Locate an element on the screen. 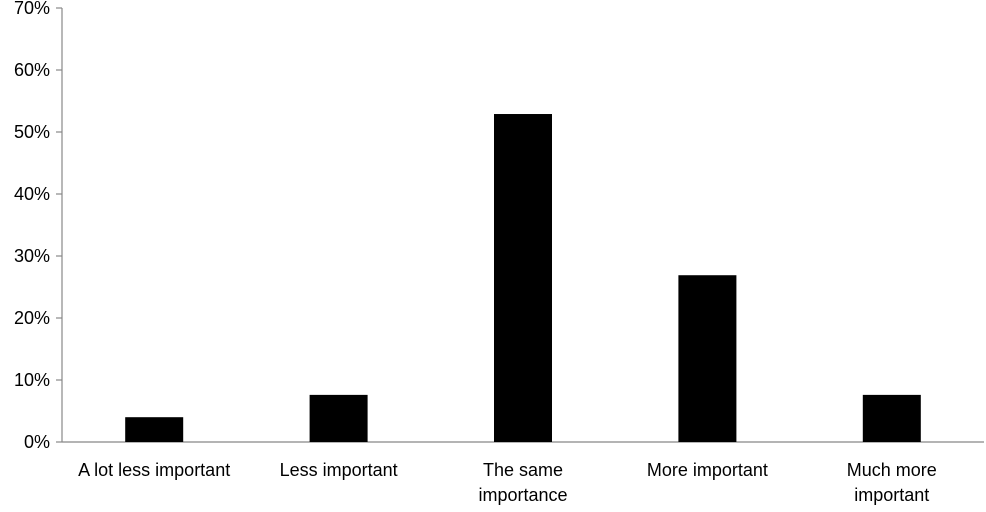 The image size is (986, 512). y-tick-label: 10% is located at coordinates (31, 380).